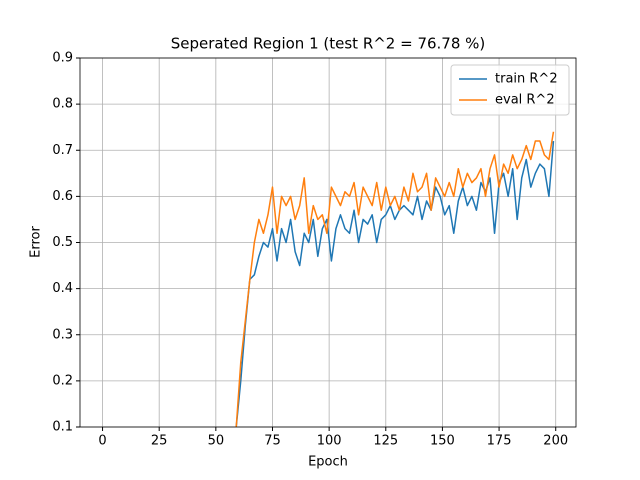  Describe the element at coordinates (62, 427) in the screenshot. I see `y-tick-label: 0.1` at that location.